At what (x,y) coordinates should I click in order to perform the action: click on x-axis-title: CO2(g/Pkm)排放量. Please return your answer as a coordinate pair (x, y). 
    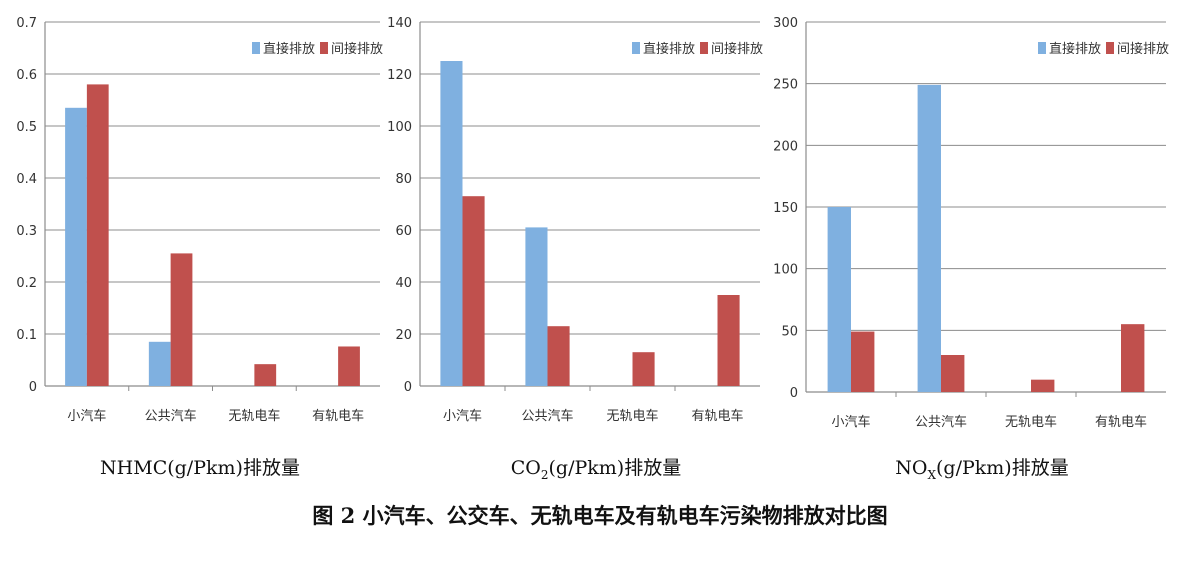
    Looking at the image, I should click on (596, 469).